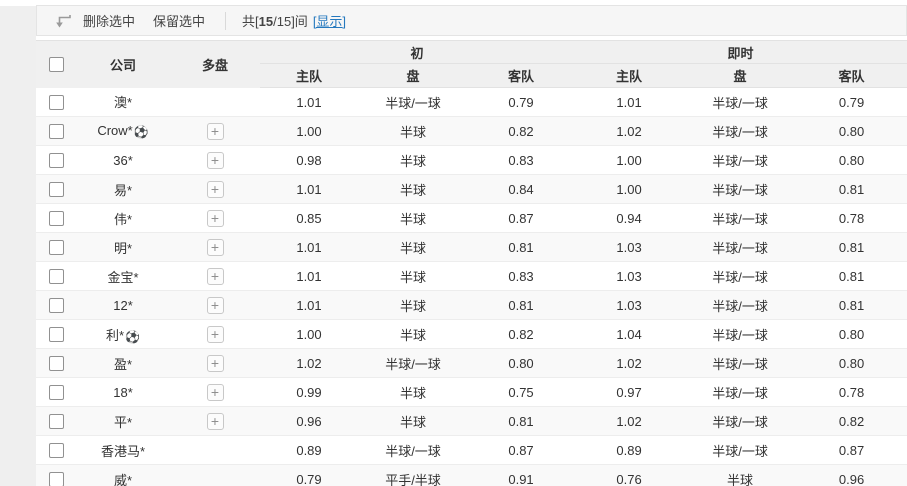 The image size is (907, 486). I want to click on column-header-live-away: 客队, so click(851, 75).